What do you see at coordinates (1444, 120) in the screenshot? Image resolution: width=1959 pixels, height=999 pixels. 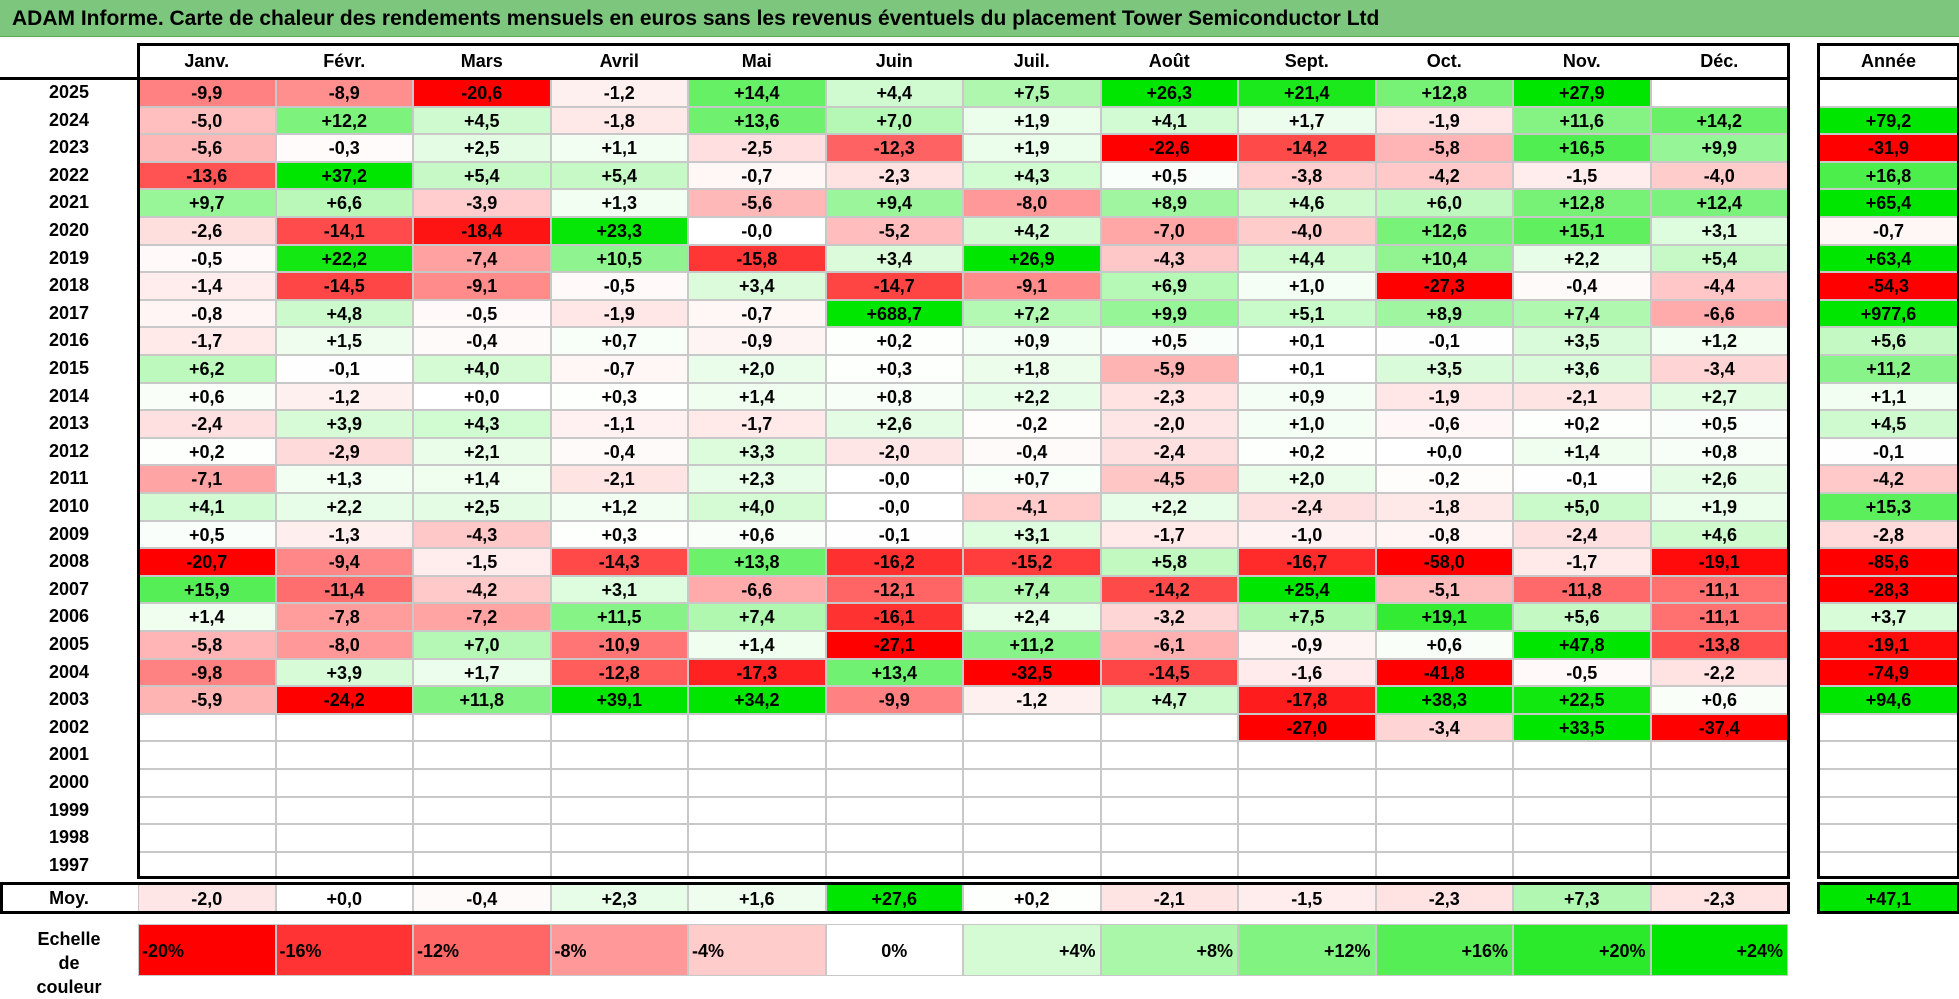 I see `heatmap-cell: -1,9` at bounding box center [1444, 120].